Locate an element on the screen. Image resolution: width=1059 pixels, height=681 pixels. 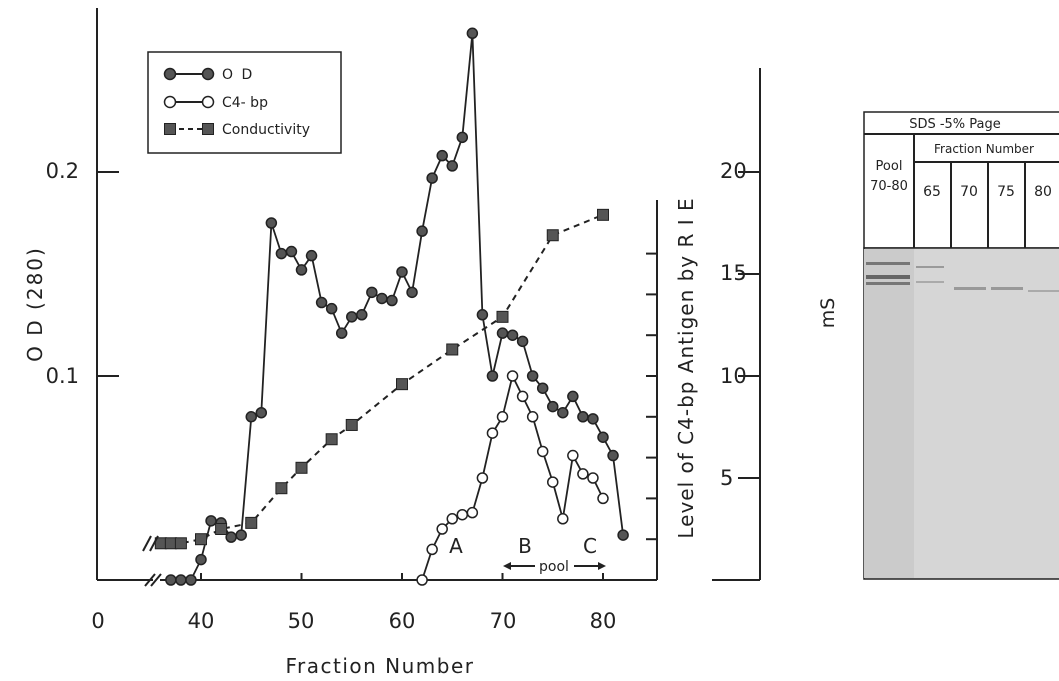
legend-item-c4bp: C4- bp is located at coordinates (215, 103).